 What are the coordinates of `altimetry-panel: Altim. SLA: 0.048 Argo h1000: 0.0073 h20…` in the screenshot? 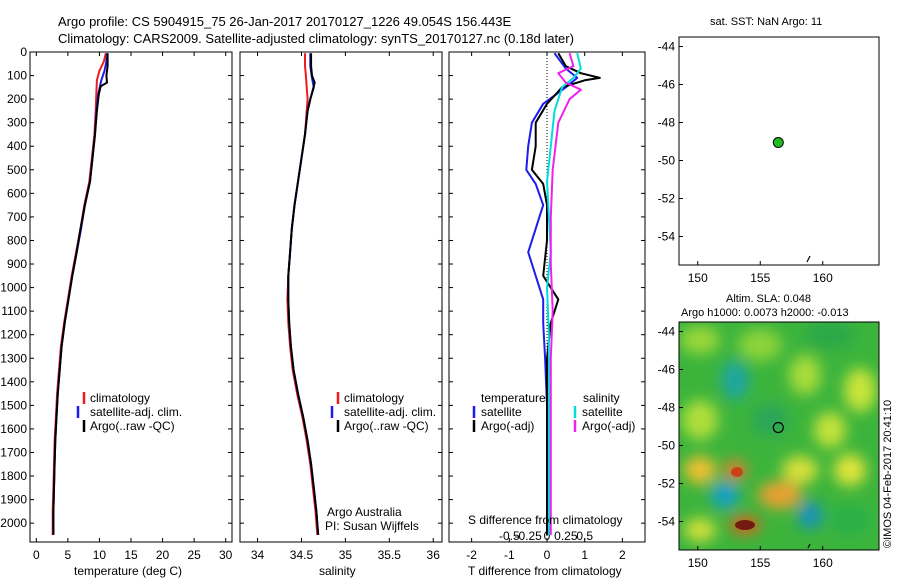 It's located at (776, 431).